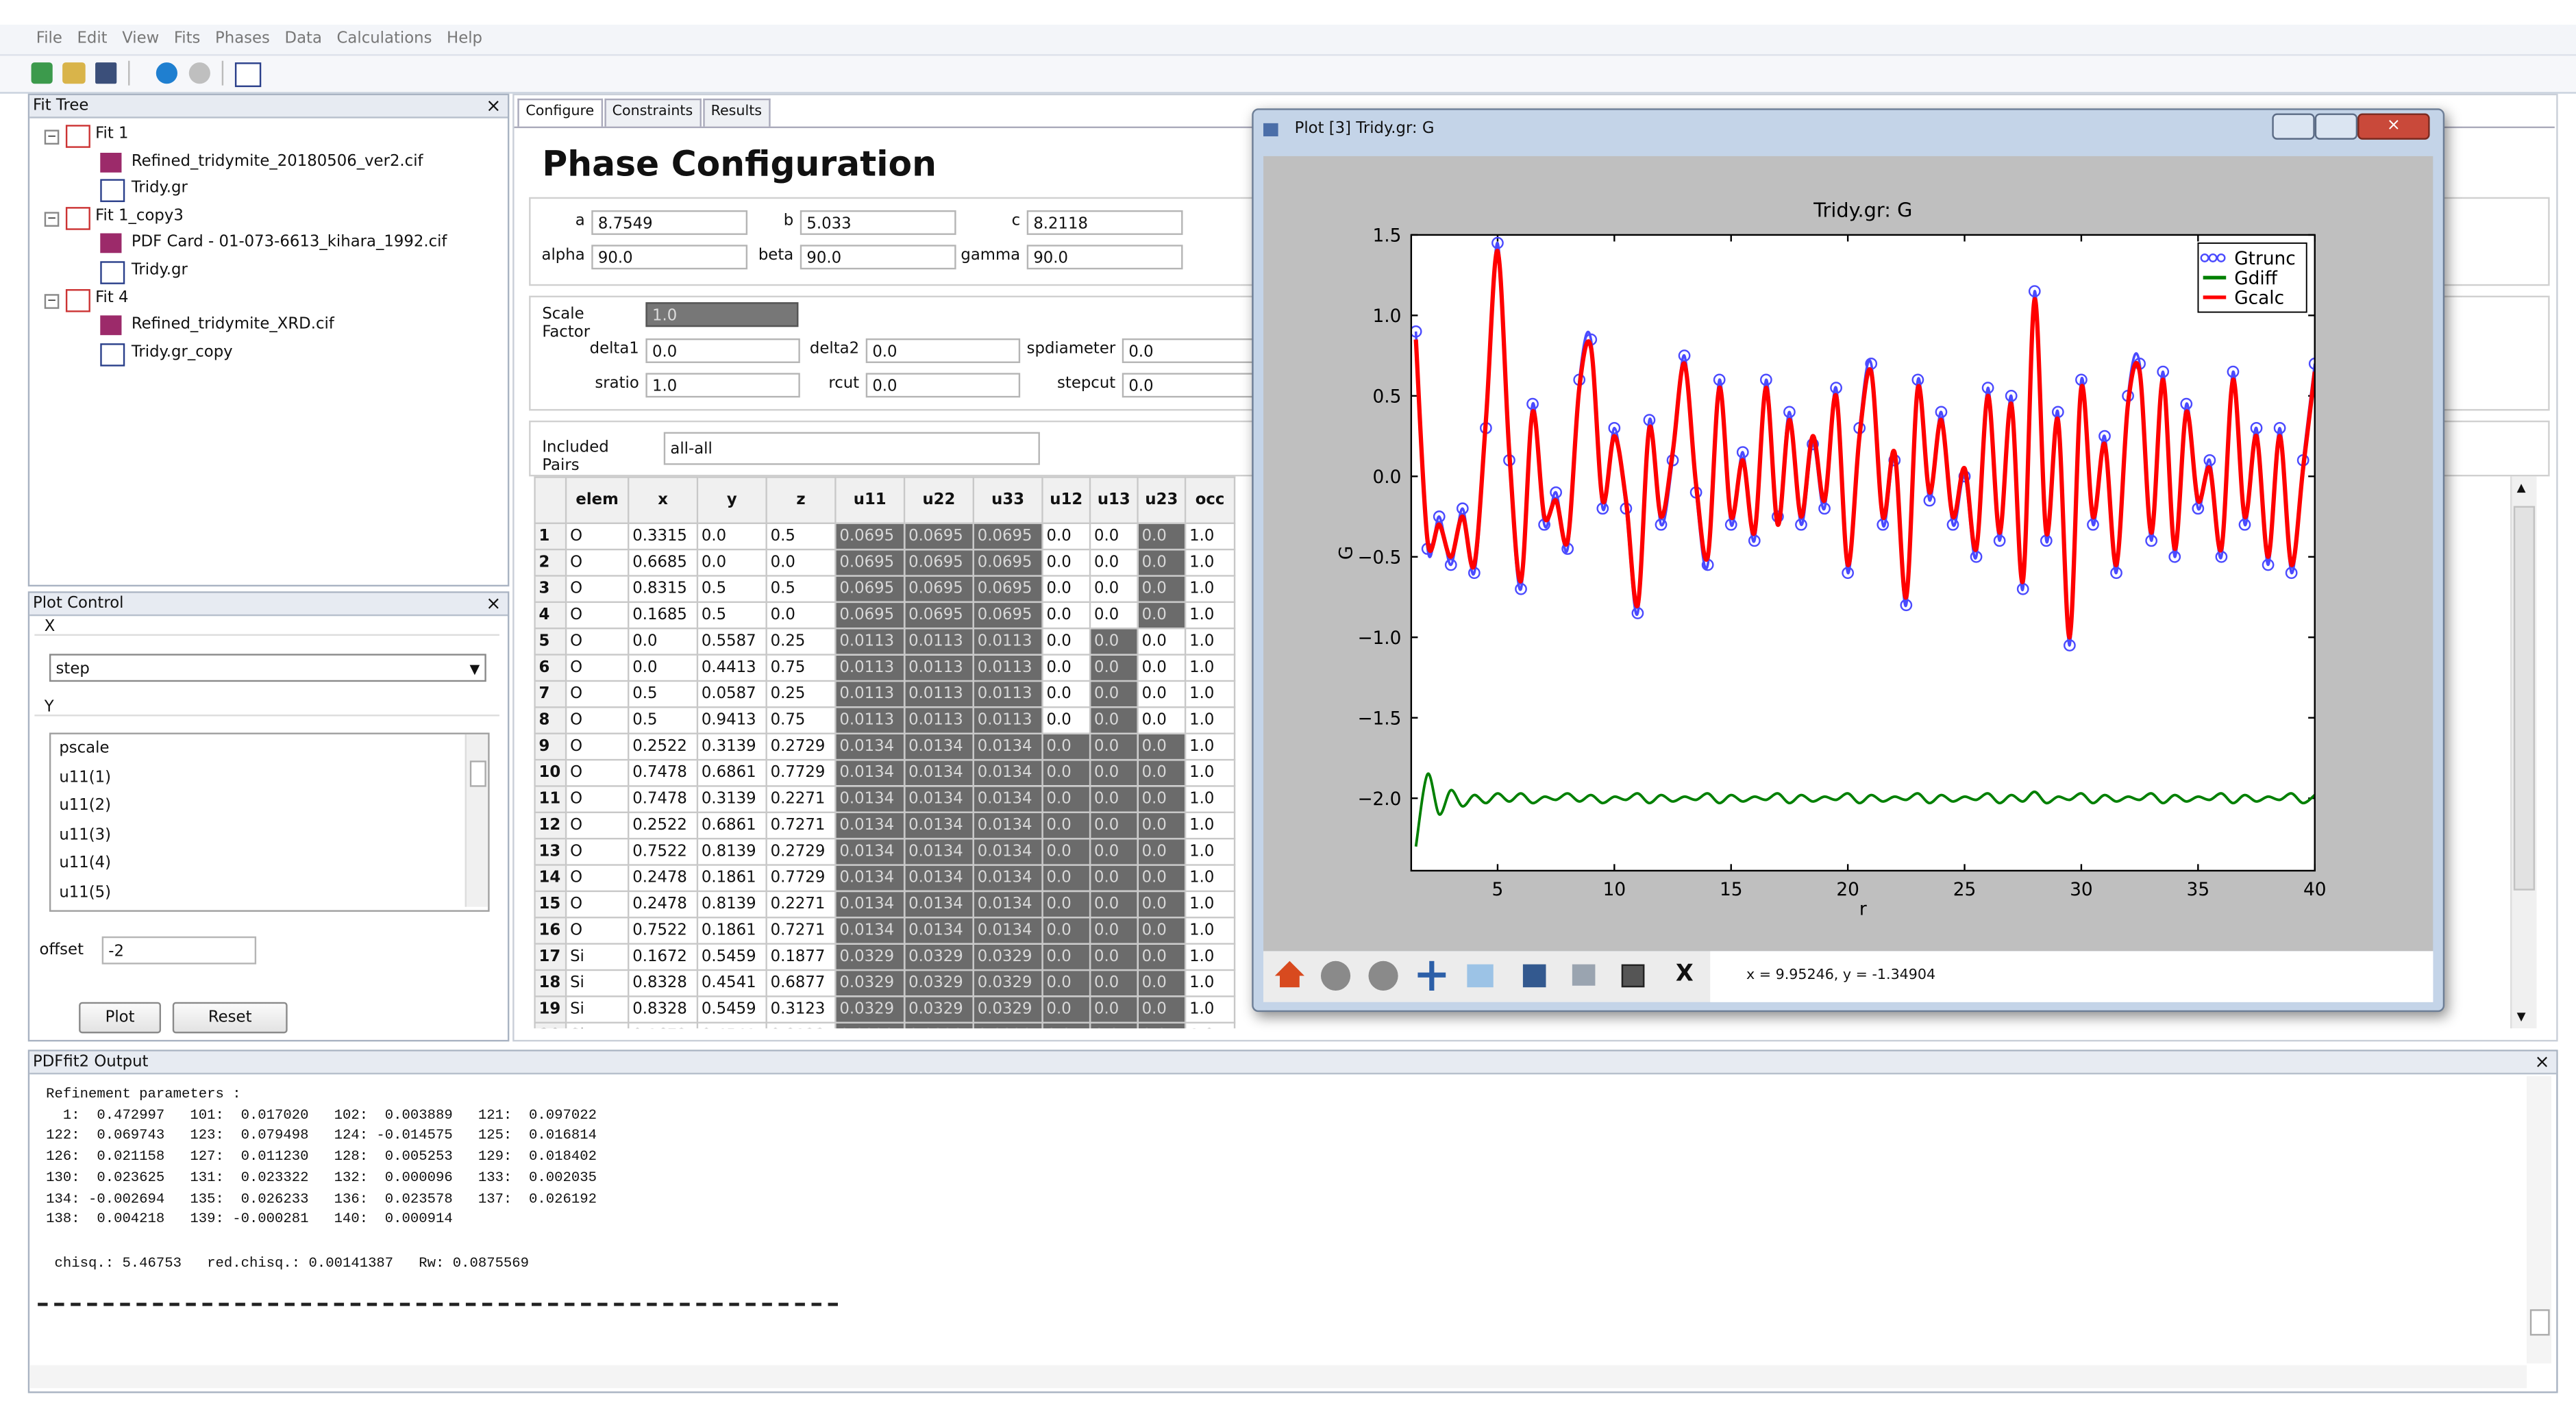 This screenshot has height=1414, width=2576. Describe the element at coordinates (731, 904) in the screenshot. I see `atom-cell: 0.8139` at that location.